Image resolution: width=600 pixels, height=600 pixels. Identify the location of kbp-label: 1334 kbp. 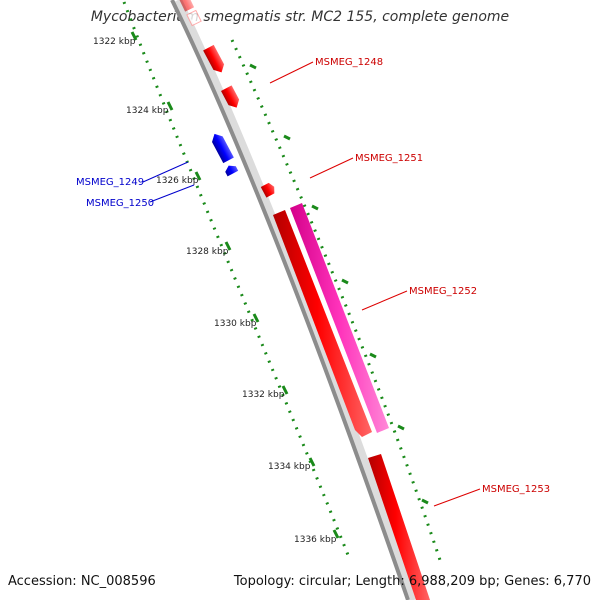
(289, 467).